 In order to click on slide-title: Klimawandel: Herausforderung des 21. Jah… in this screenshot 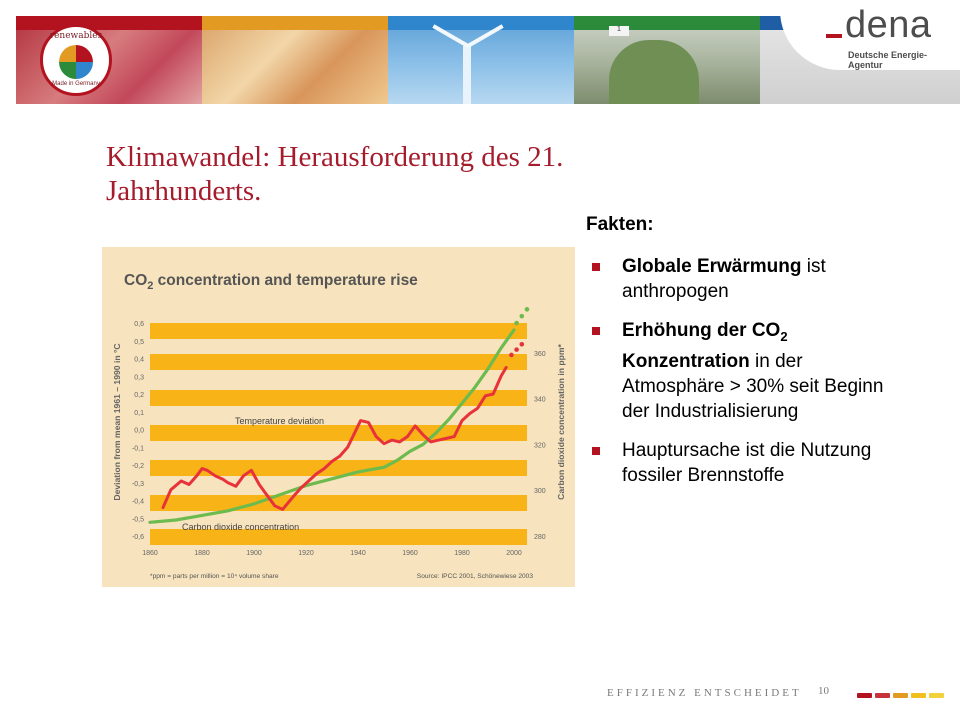, I will do `click(335, 174)`.